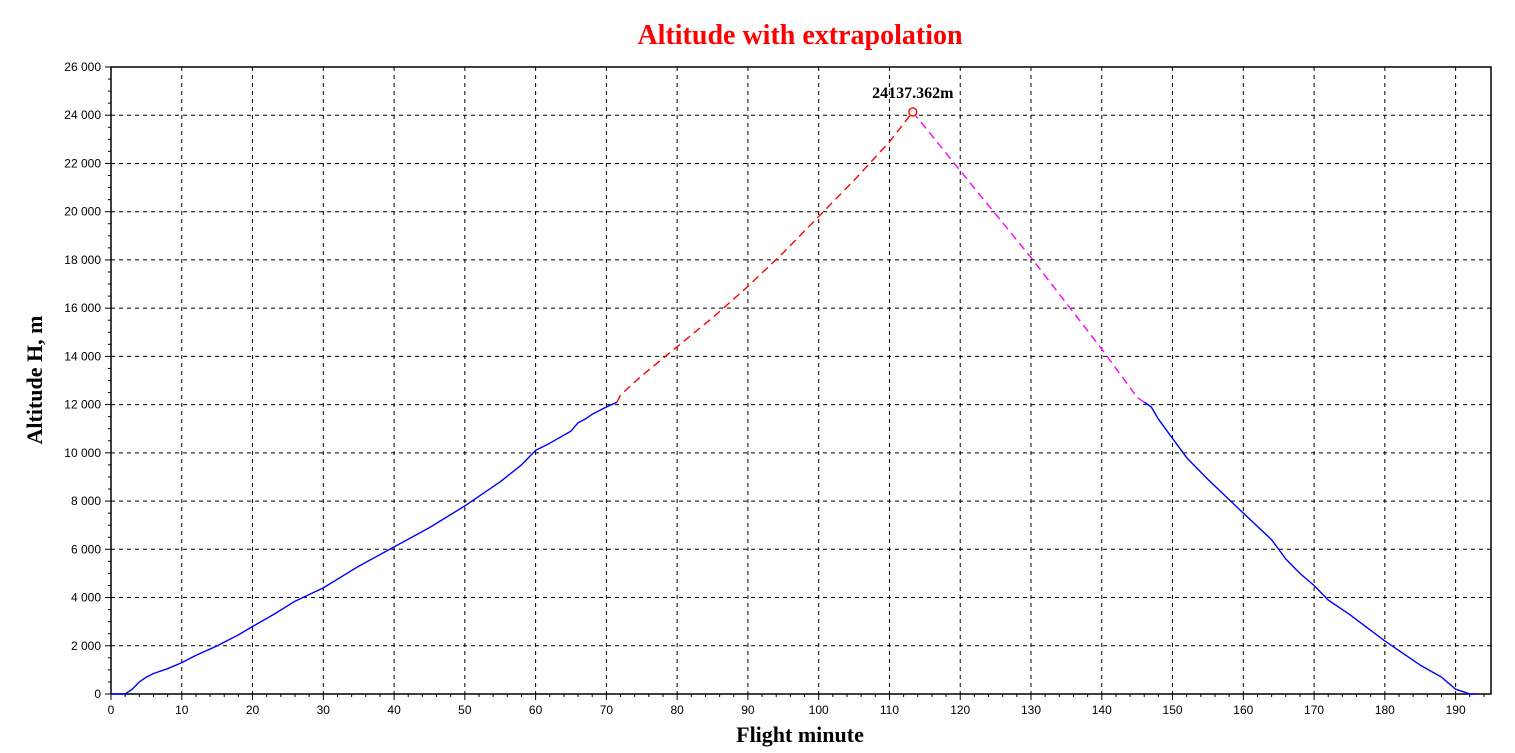  Describe the element at coordinates (86, 501) in the screenshot. I see `y-tick-label: 8 000` at that location.